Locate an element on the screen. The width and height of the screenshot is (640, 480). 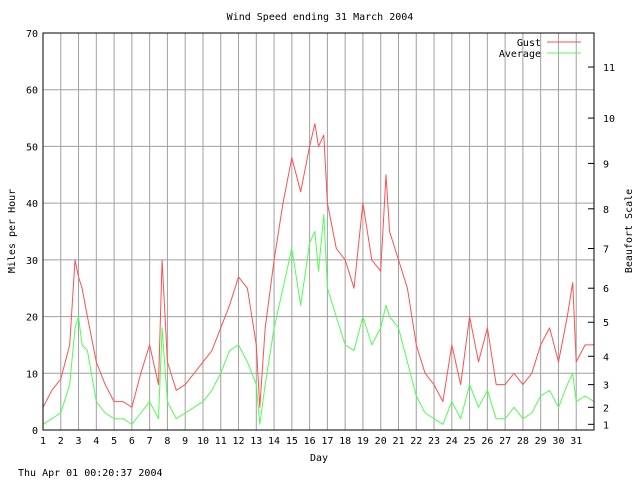
x-tick-label: 16 is located at coordinates (310, 441).